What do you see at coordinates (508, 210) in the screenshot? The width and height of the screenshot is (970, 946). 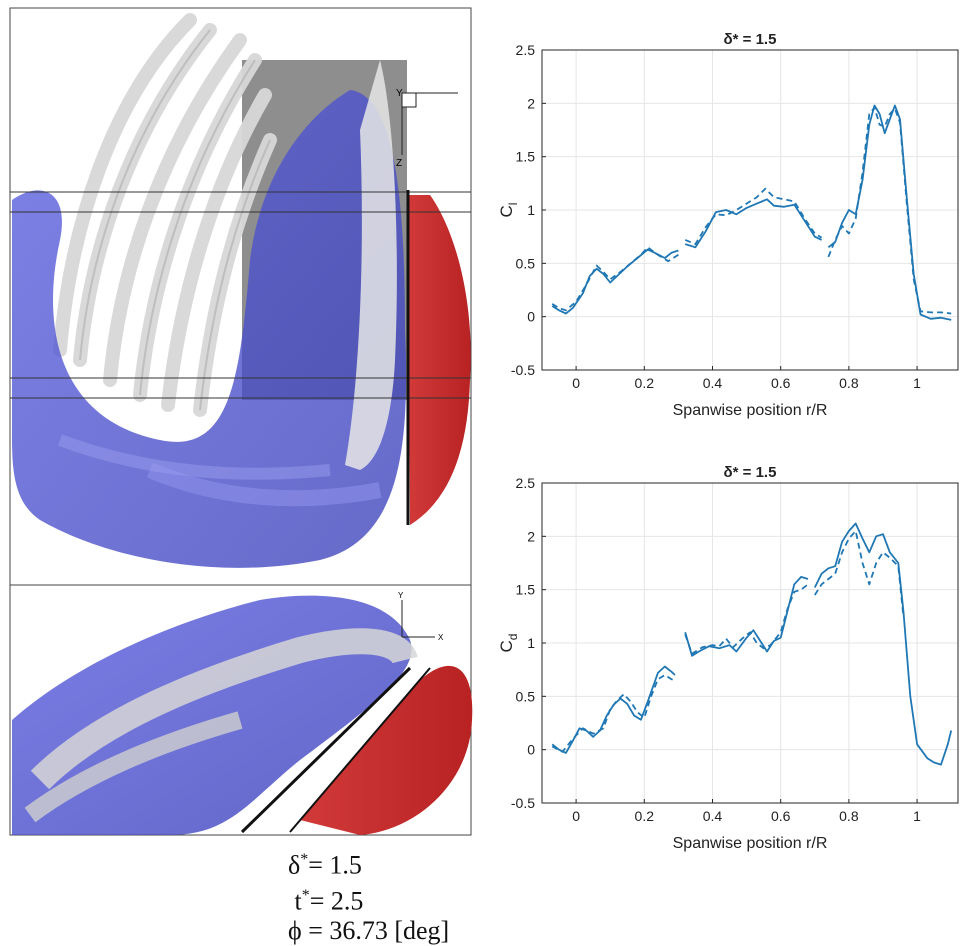 I see `y-axis-label: Cl` at bounding box center [508, 210].